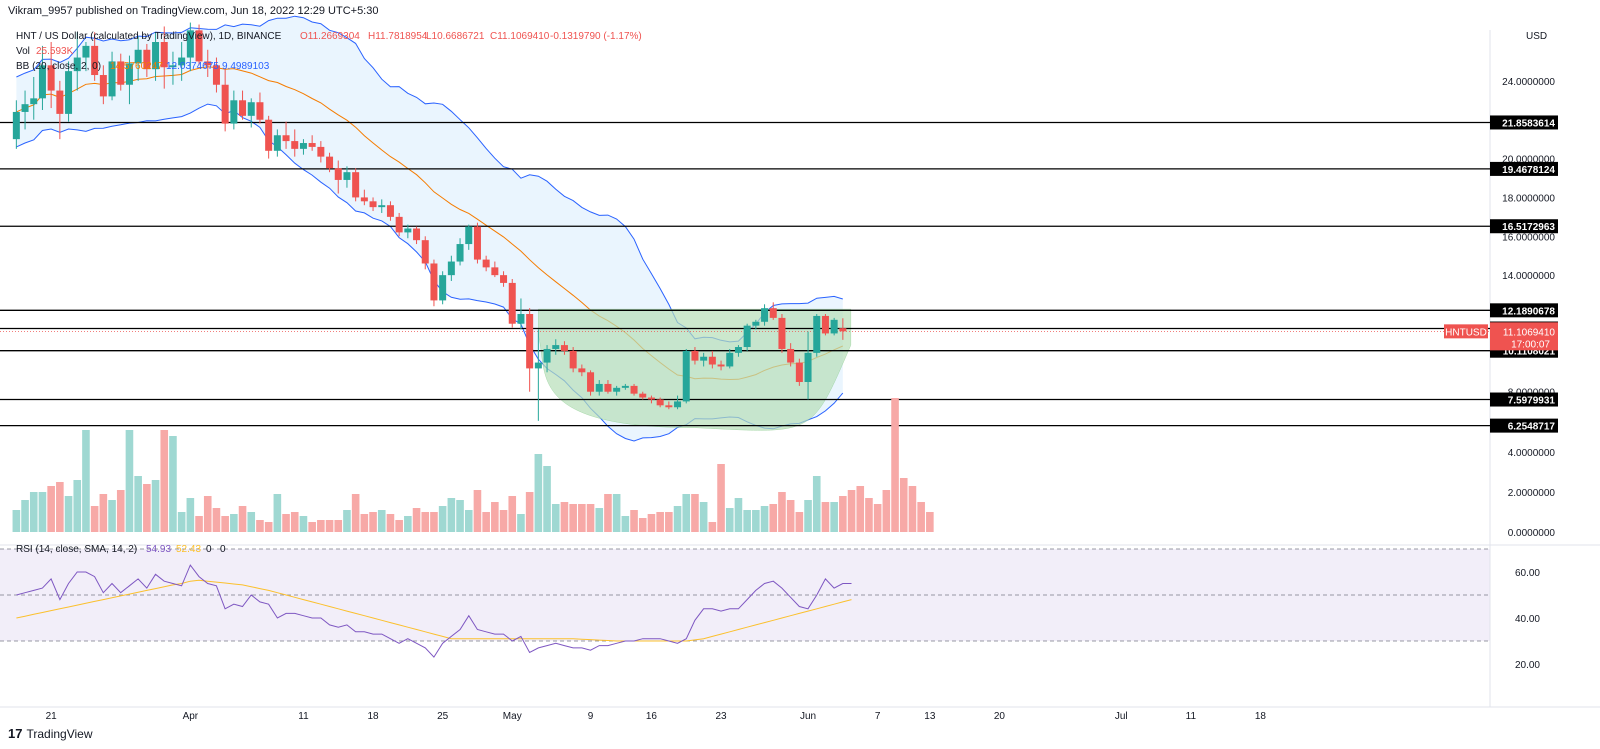 The height and width of the screenshot is (749, 1600). Describe the element at coordinates (721, 716) in the screenshot. I see `time-tick-label: 23` at that location.